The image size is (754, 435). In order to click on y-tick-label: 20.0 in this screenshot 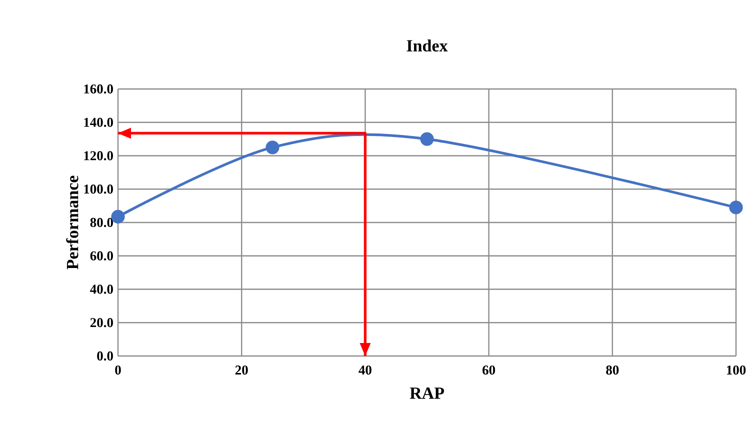, I will do `click(101, 323)`.